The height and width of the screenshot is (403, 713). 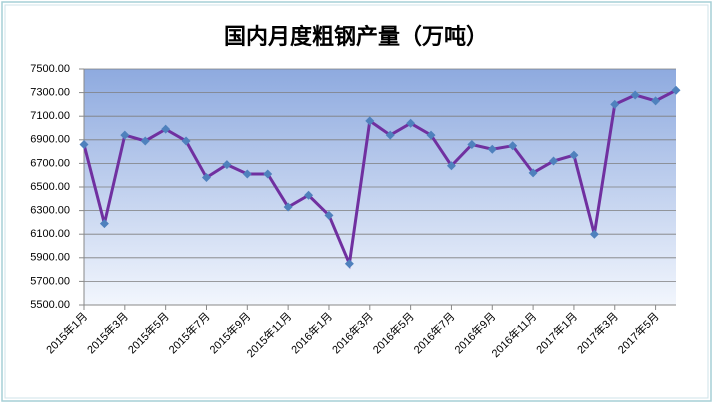 I want to click on y-tick-label: 6900.00, so click(x=50, y=140).